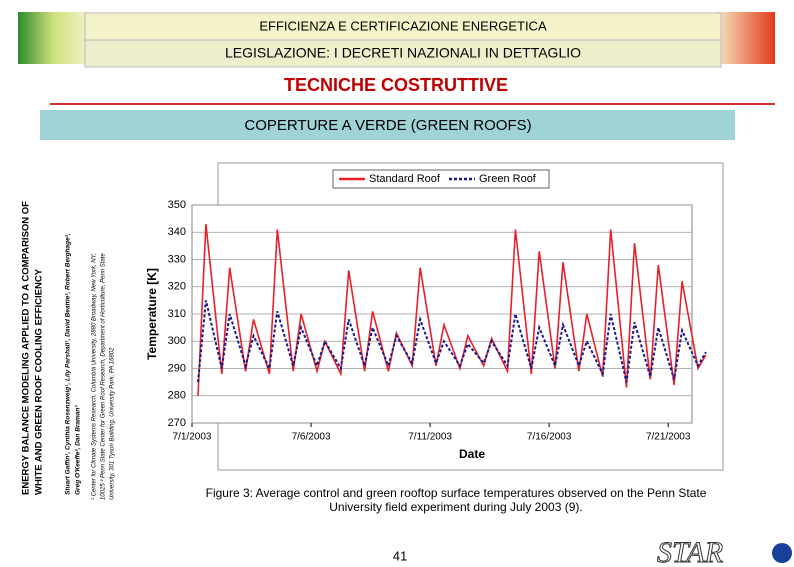 The height and width of the screenshot is (567, 794). I want to click on y-tick-label: 320, so click(177, 287).